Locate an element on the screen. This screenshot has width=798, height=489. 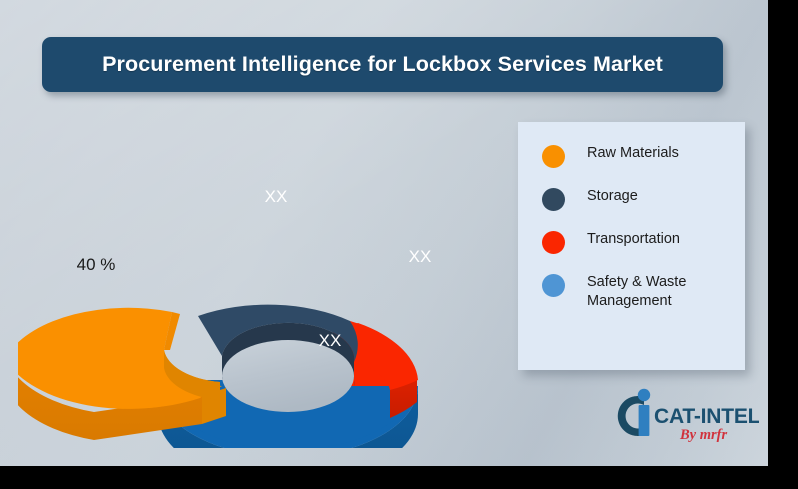
legend-dot-raw-materials is located at coordinates (553, 156).